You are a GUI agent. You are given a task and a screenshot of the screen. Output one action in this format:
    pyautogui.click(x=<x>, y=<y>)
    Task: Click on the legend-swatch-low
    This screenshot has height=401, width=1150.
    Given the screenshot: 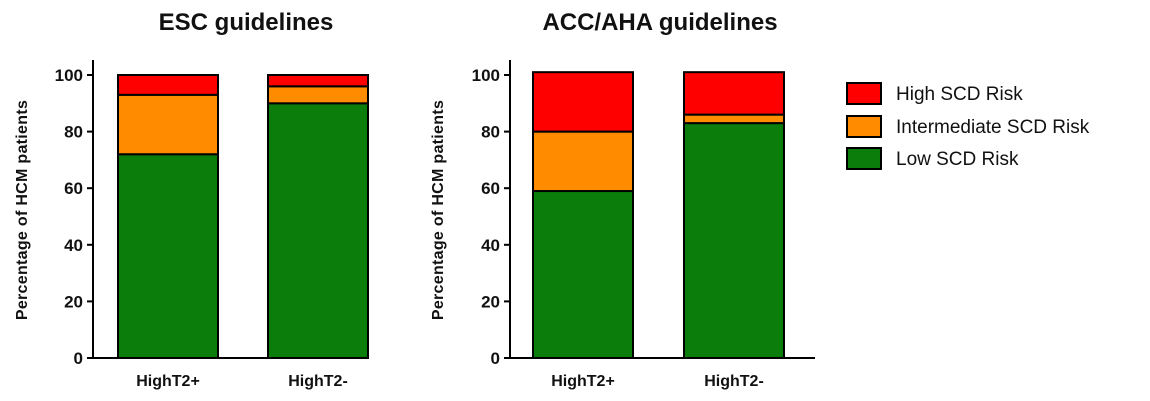 What is the action you would take?
    pyautogui.click(x=864, y=158)
    